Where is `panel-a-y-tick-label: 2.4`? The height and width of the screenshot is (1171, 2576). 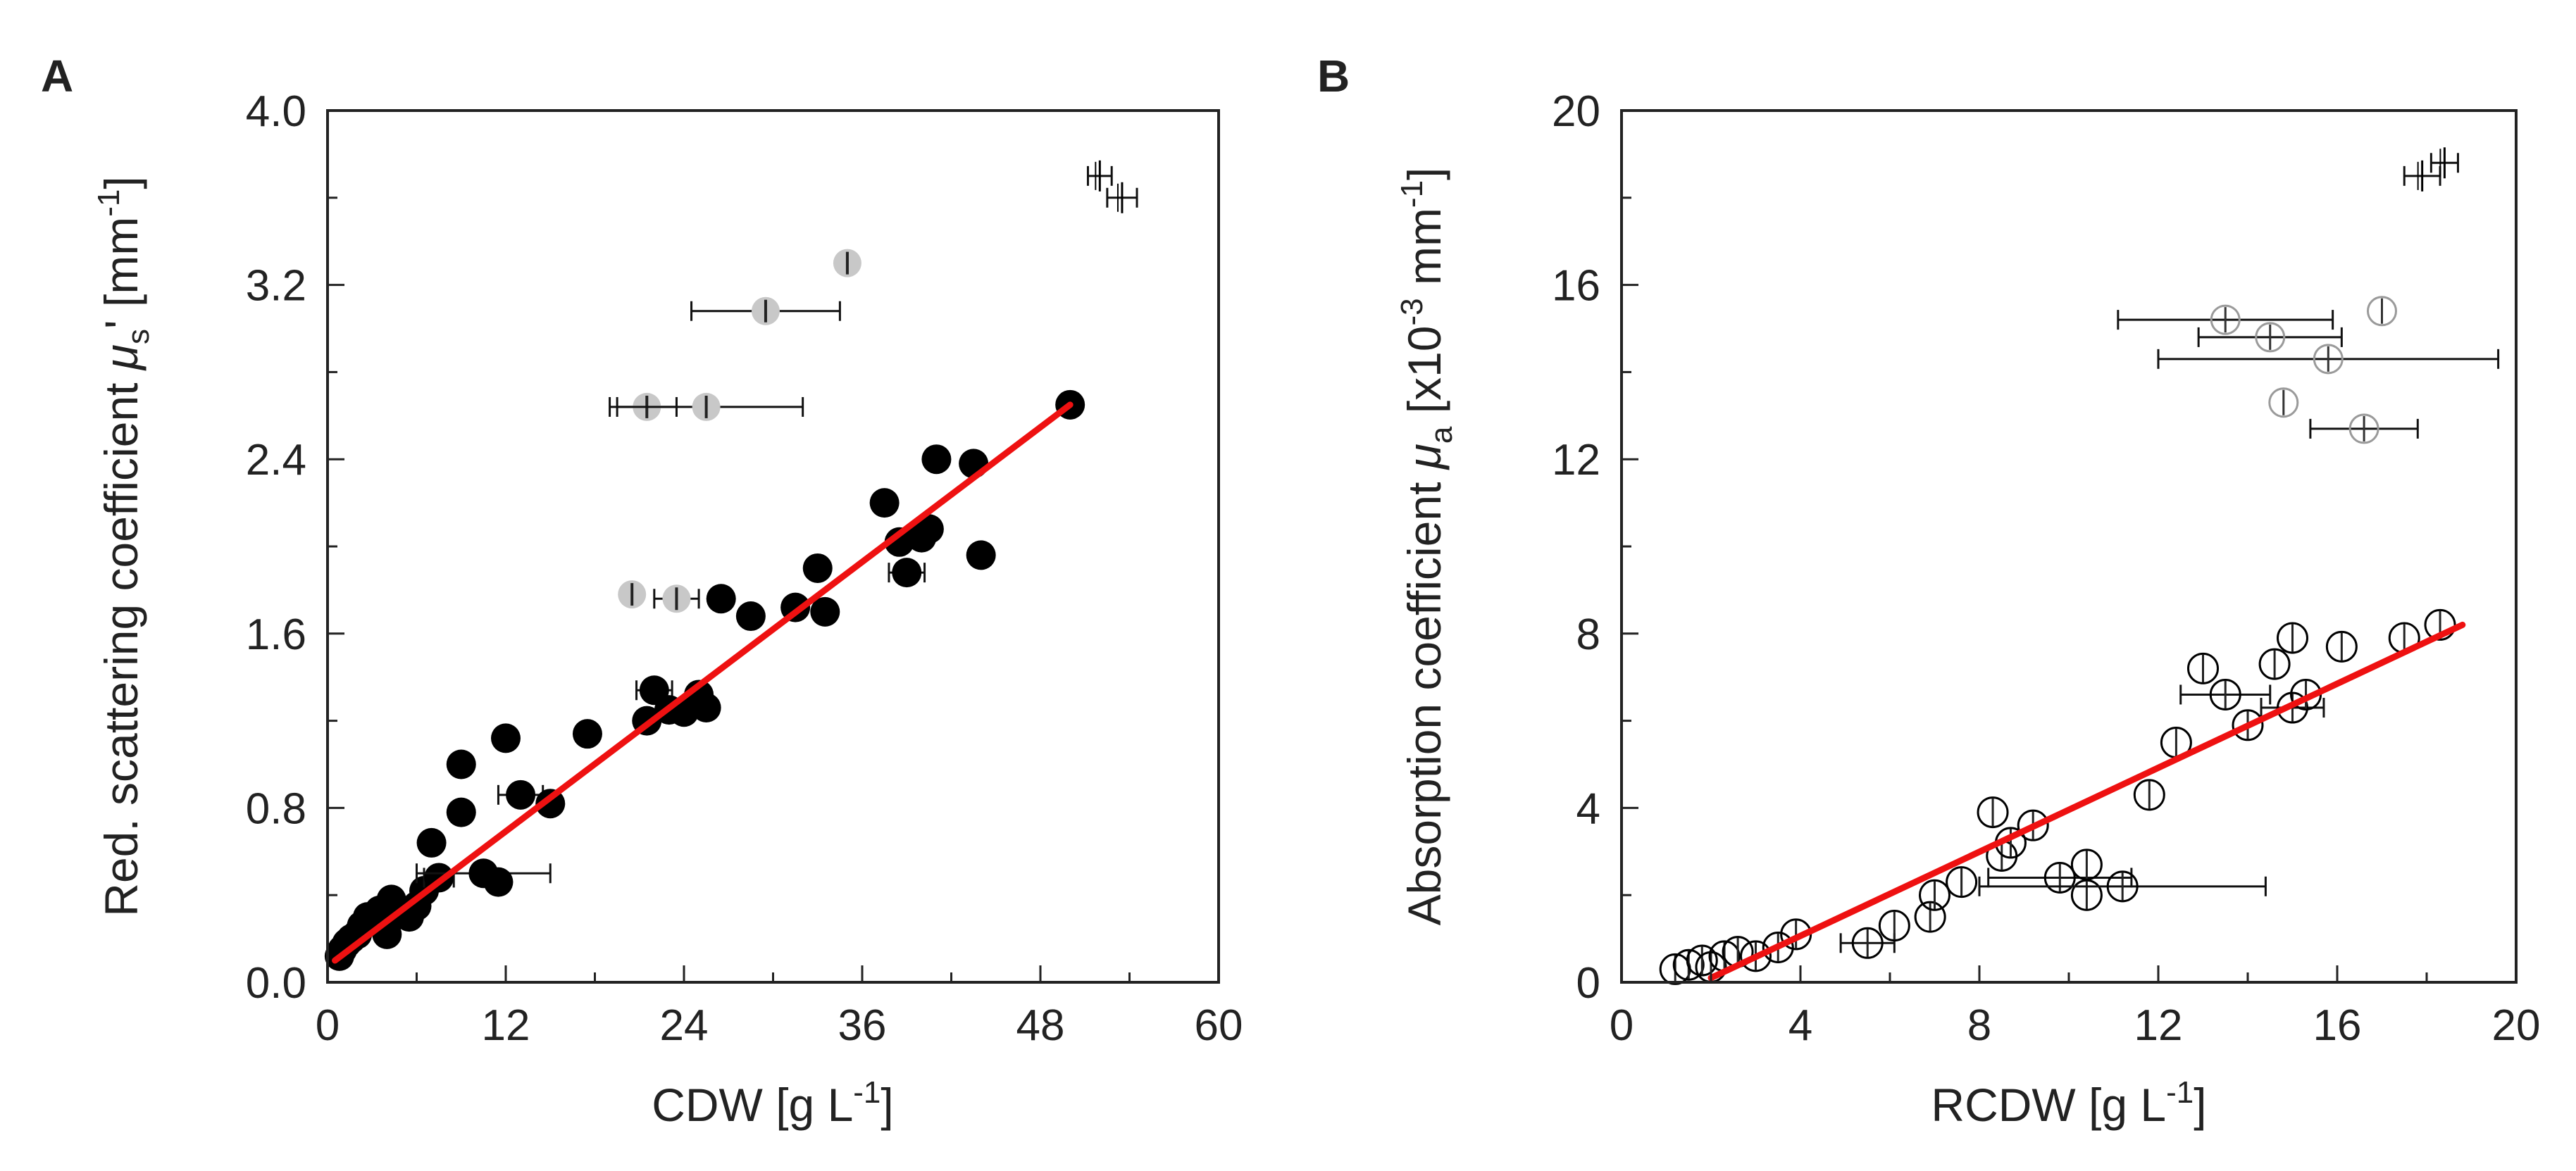 panel-a-y-tick-label: 2.4 is located at coordinates (276, 460).